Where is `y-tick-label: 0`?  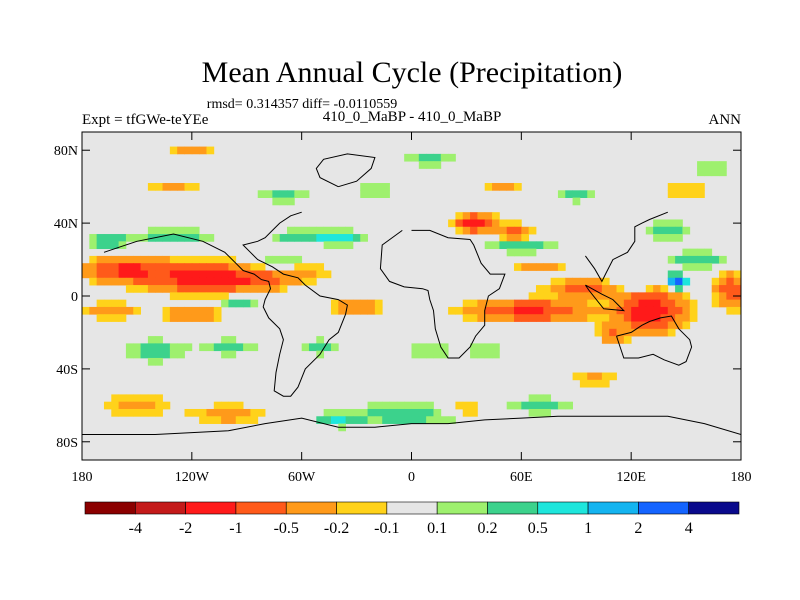
y-tick-label: 0 is located at coordinates (74, 297).